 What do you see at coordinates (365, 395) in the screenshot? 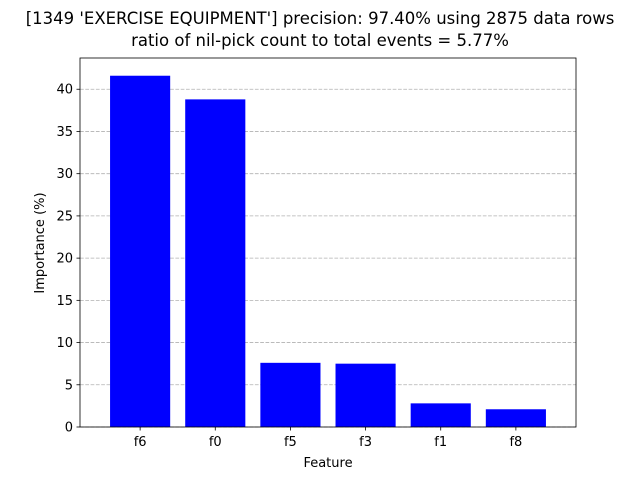
I see `bar-f3` at bounding box center [365, 395].